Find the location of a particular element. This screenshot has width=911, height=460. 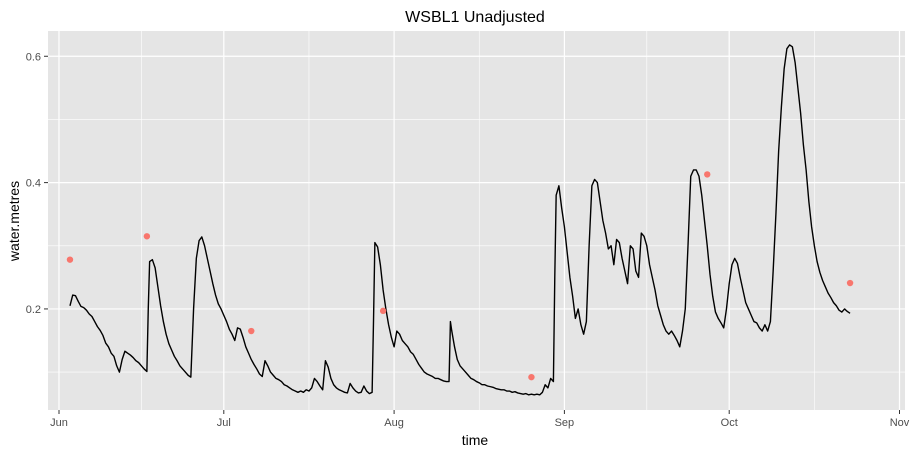

y-tick-label: 0.2 is located at coordinates (33, 310).